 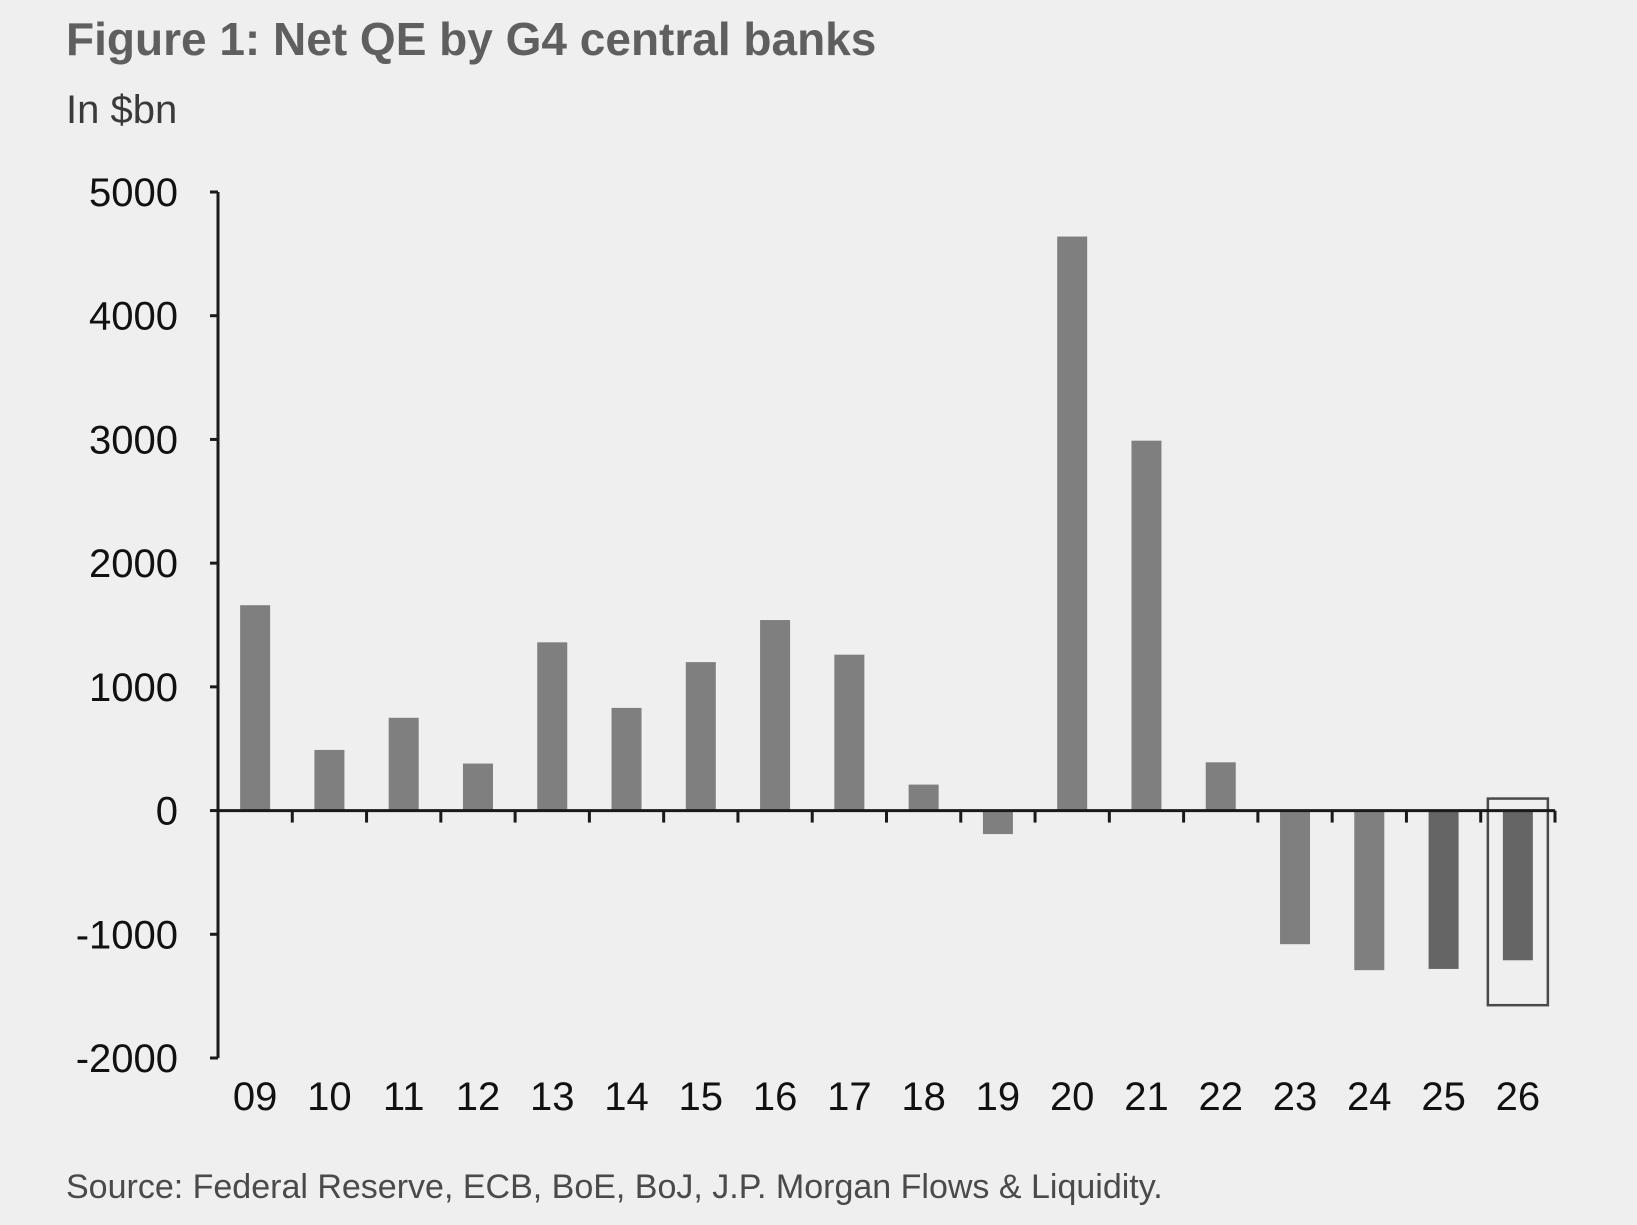 I want to click on y-tick-label: 4000, so click(x=133, y=317).